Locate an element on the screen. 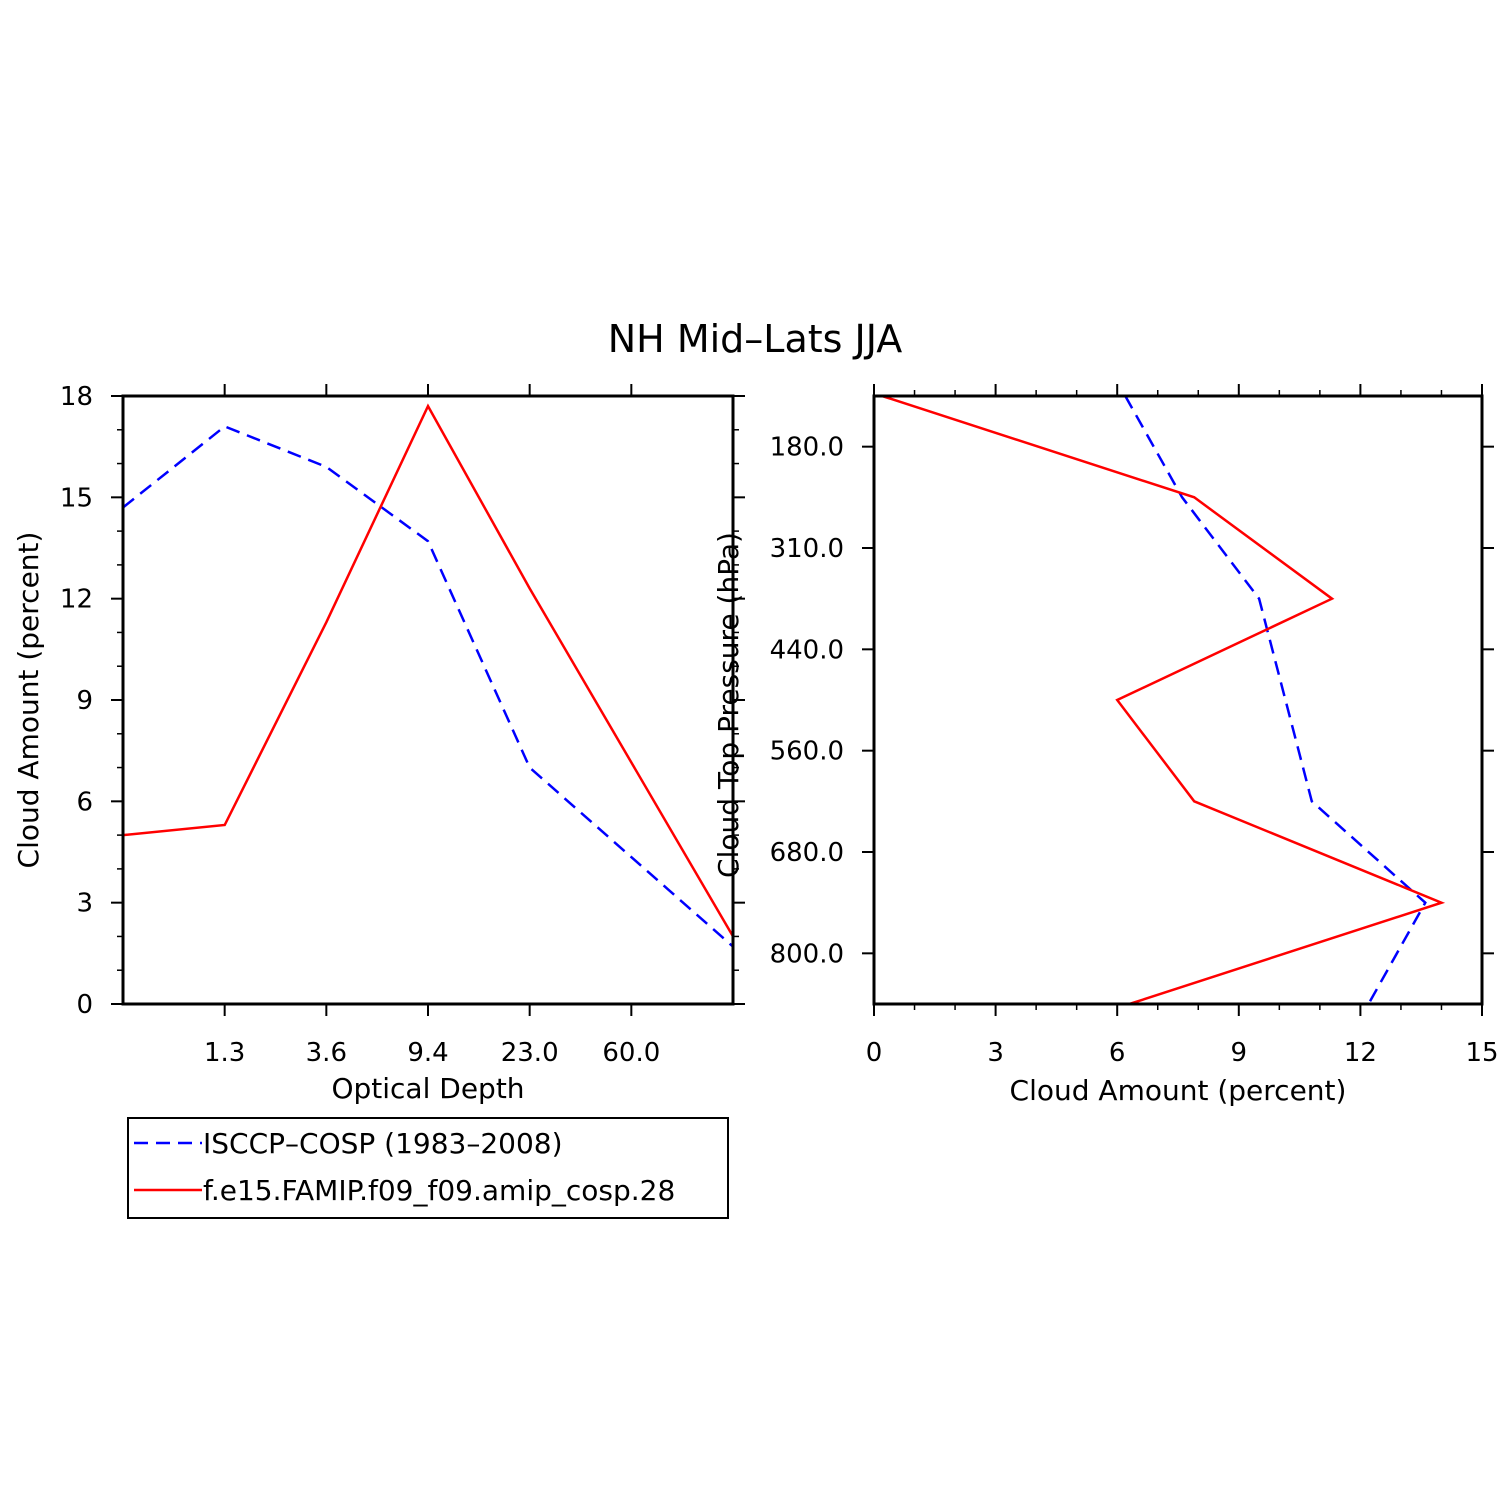 Image resolution: width=1510 pixels, height=1510 pixels. left-xtick-label: 23.0 is located at coordinates (530, 1053).